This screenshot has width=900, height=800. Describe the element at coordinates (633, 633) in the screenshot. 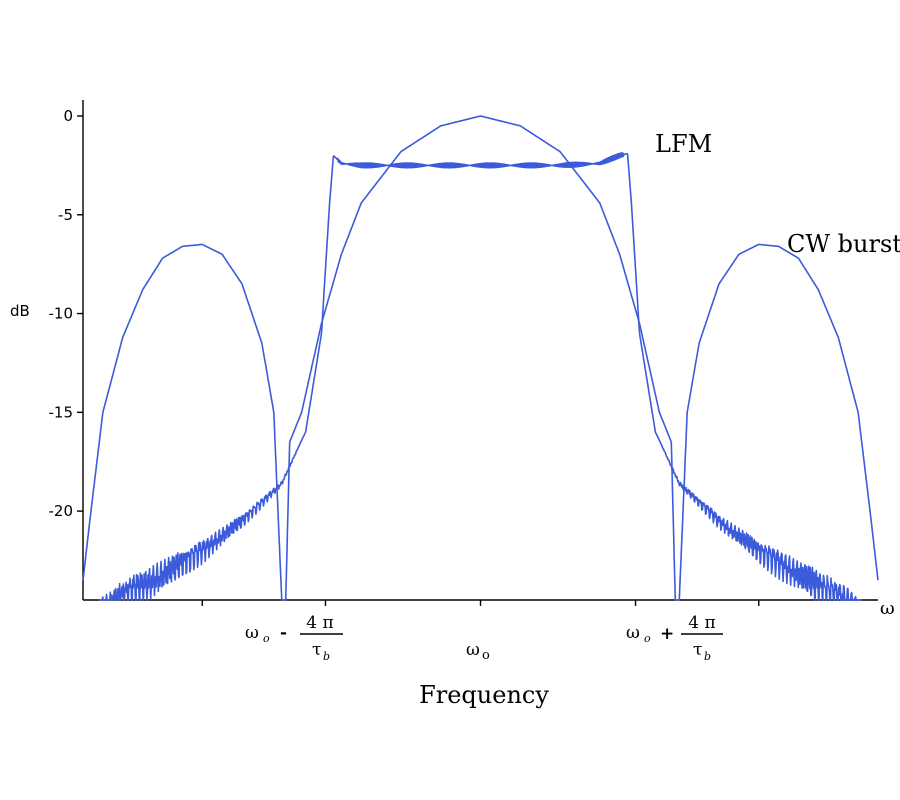

I see `x-marker-right-symbol: ω` at that location.